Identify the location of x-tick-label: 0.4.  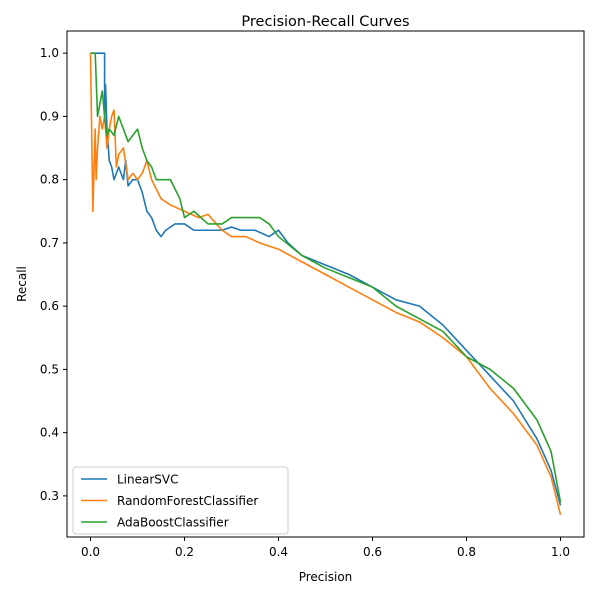
(278, 552).